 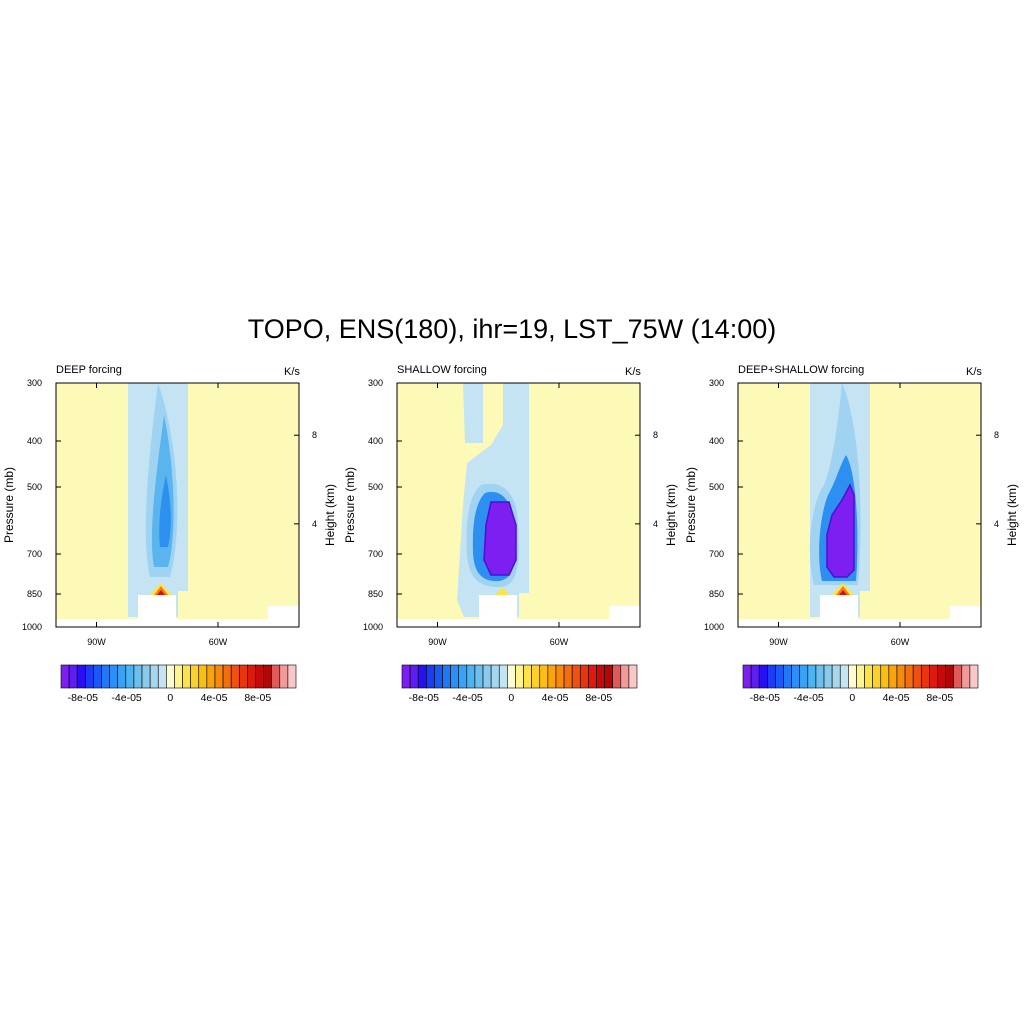 What do you see at coordinates (559, 642) in the screenshot?
I see `x-tick-label: 60W` at bounding box center [559, 642].